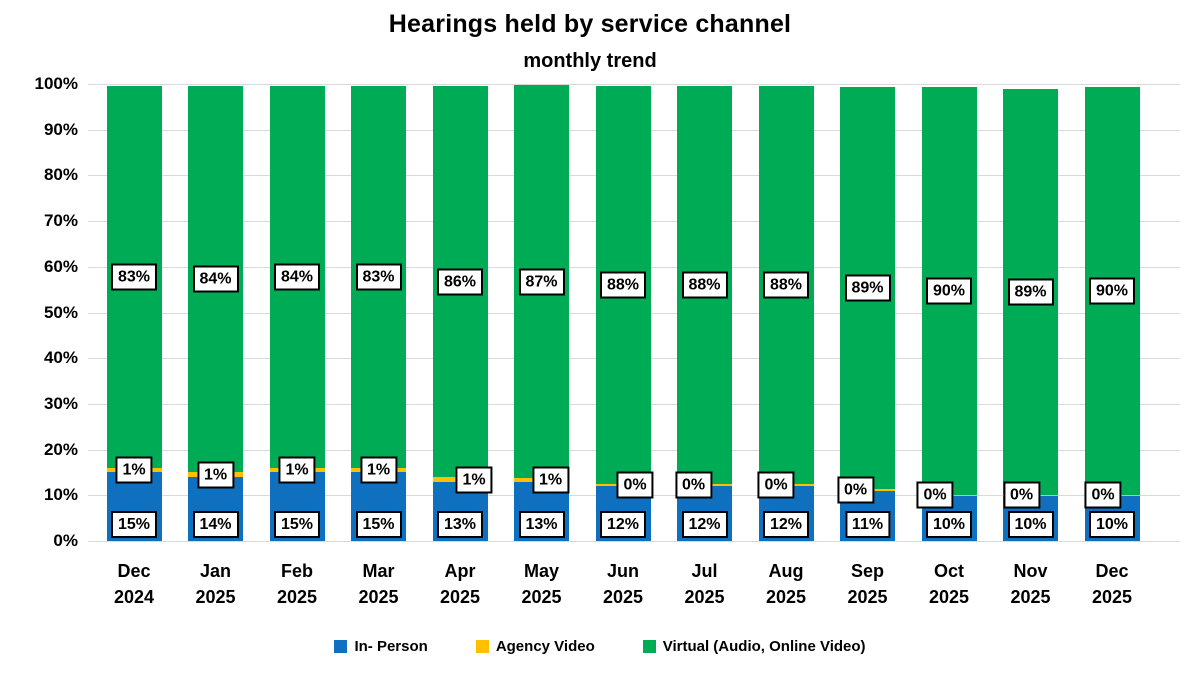  What do you see at coordinates (867, 524) in the screenshot?
I see `data-label-in-person: 11%` at bounding box center [867, 524].